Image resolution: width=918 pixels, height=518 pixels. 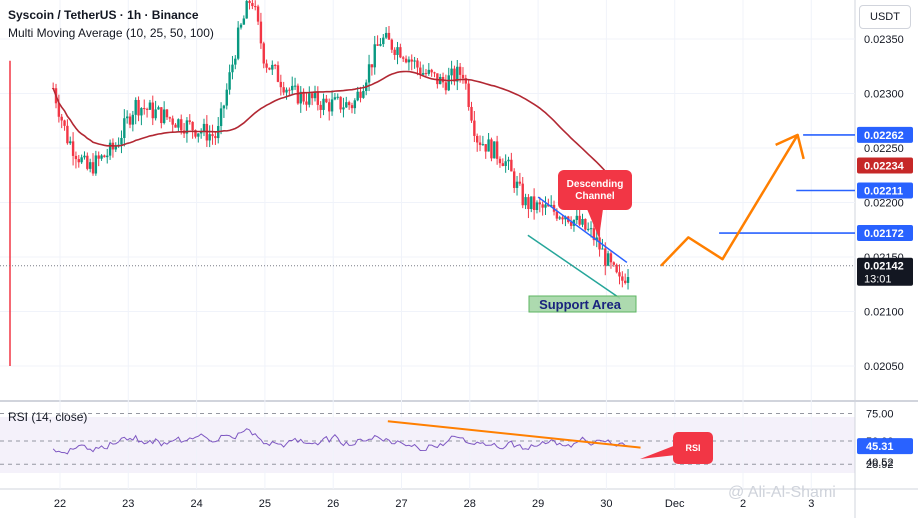 I want to click on channel-upper-line, so click(x=582, y=230).